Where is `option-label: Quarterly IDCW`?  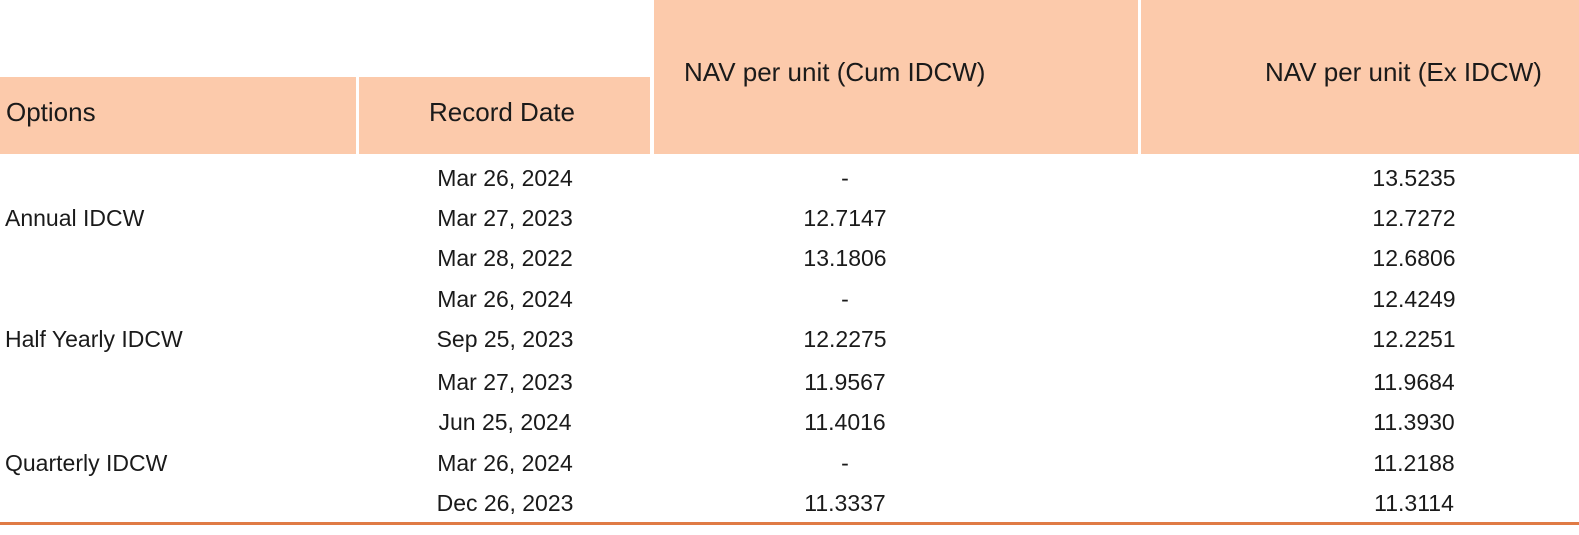 option-label: Quarterly IDCW is located at coordinates (86, 463).